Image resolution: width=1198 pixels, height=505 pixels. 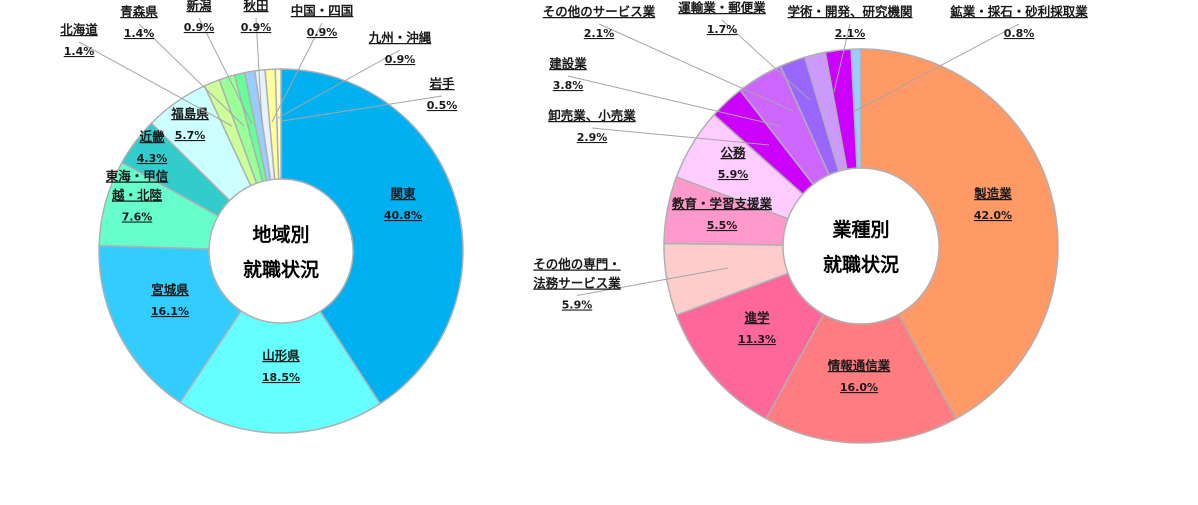 What do you see at coordinates (592, 115) in the screenshot?
I see `slice-label-1-6: 卸売業、小売業` at bounding box center [592, 115].